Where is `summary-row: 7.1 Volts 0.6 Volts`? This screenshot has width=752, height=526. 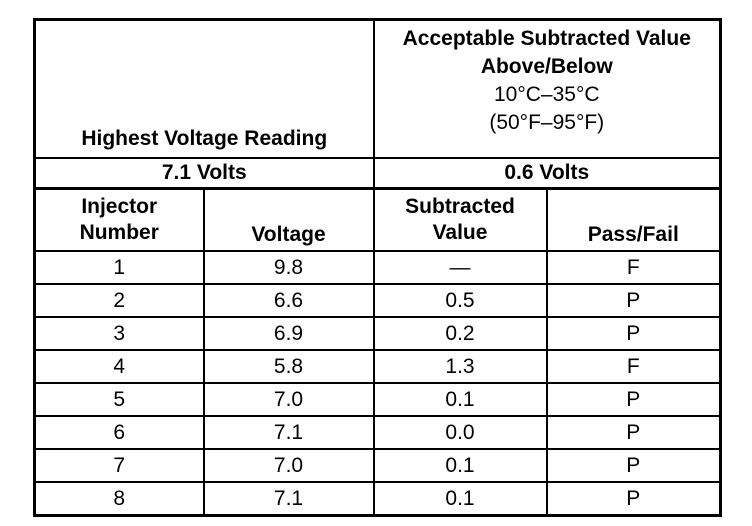 summary-row: 7.1 Volts 0.6 Volts is located at coordinates (377, 173).